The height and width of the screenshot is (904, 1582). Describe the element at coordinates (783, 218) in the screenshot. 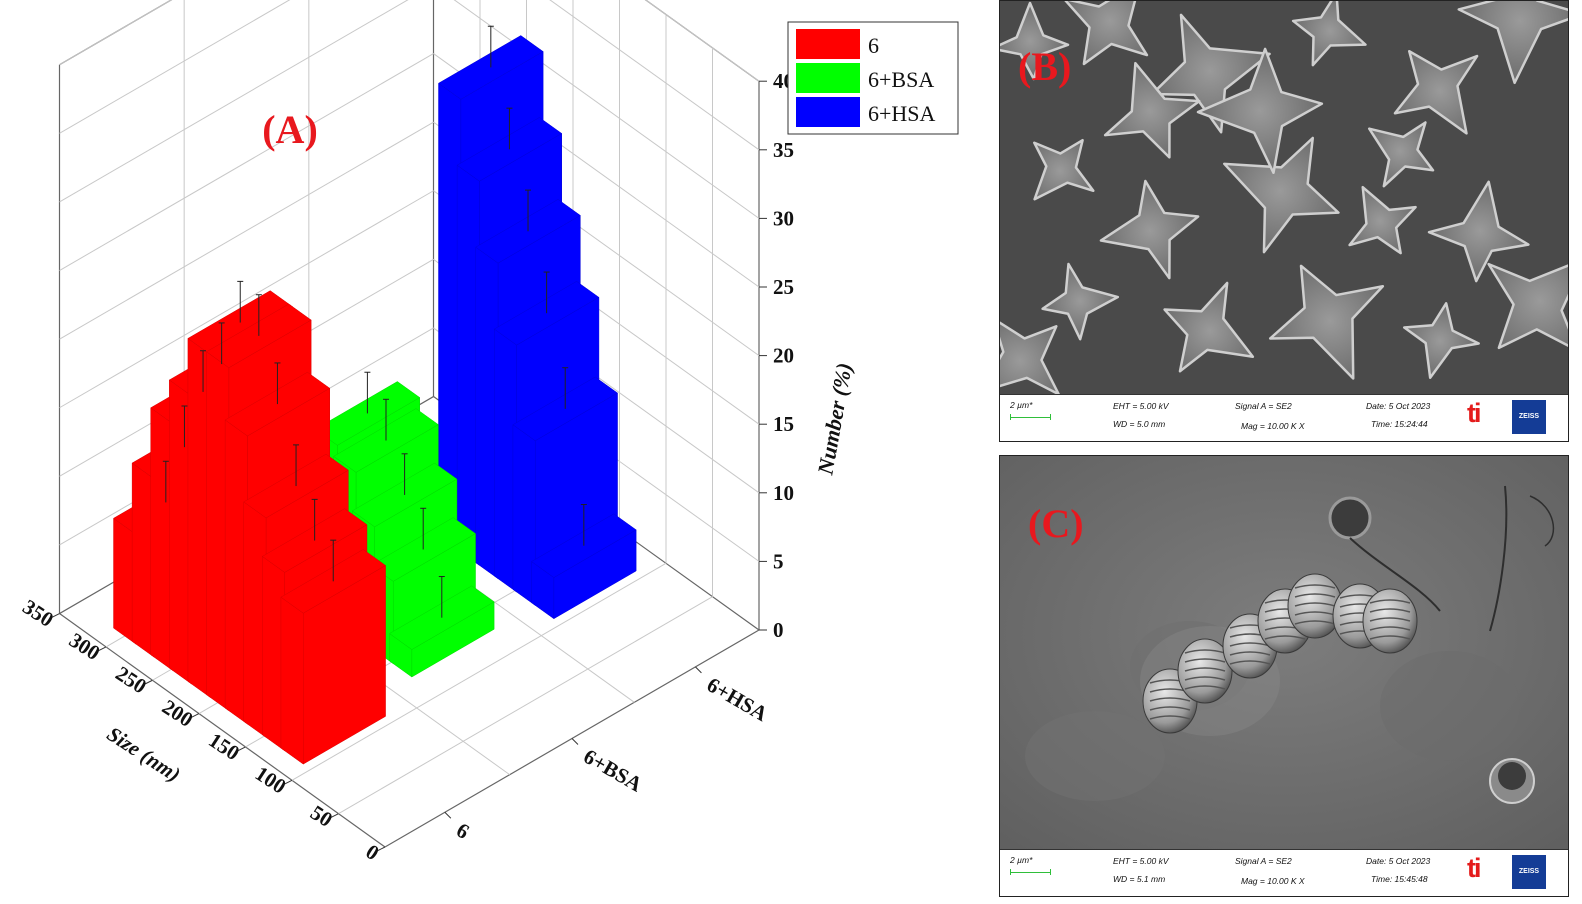

I see `y-tick-label: 30` at that location.